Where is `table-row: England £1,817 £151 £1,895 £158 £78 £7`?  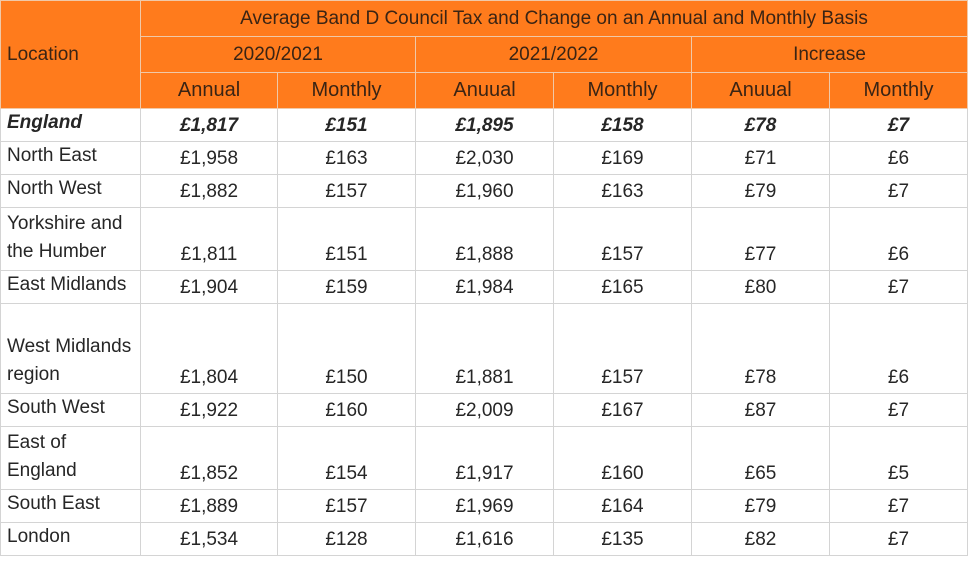
table-row: England £1,817 £151 £1,895 £158 £78 £7 is located at coordinates (484, 125).